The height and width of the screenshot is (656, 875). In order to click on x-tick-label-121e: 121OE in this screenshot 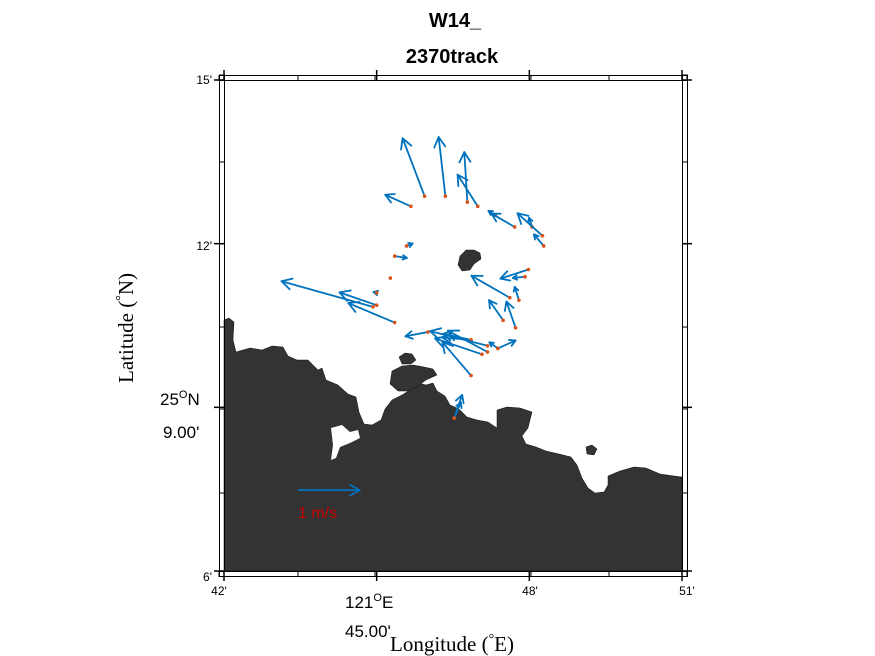, I will do `click(369, 602)`.